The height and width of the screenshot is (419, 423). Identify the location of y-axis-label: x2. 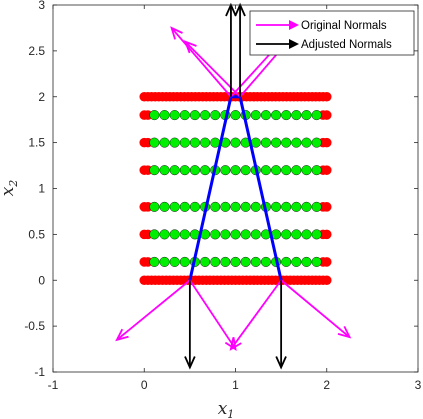
(10, 188).